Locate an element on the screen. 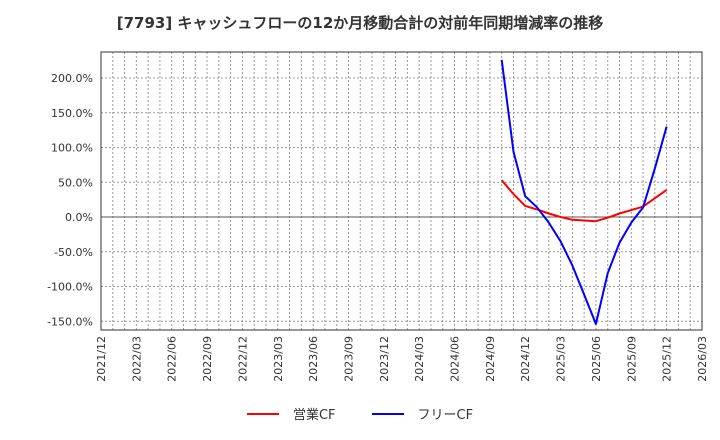 The height and width of the screenshot is (440, 720). y-tick-label: 200.0% is located at coordinates (72, 78).